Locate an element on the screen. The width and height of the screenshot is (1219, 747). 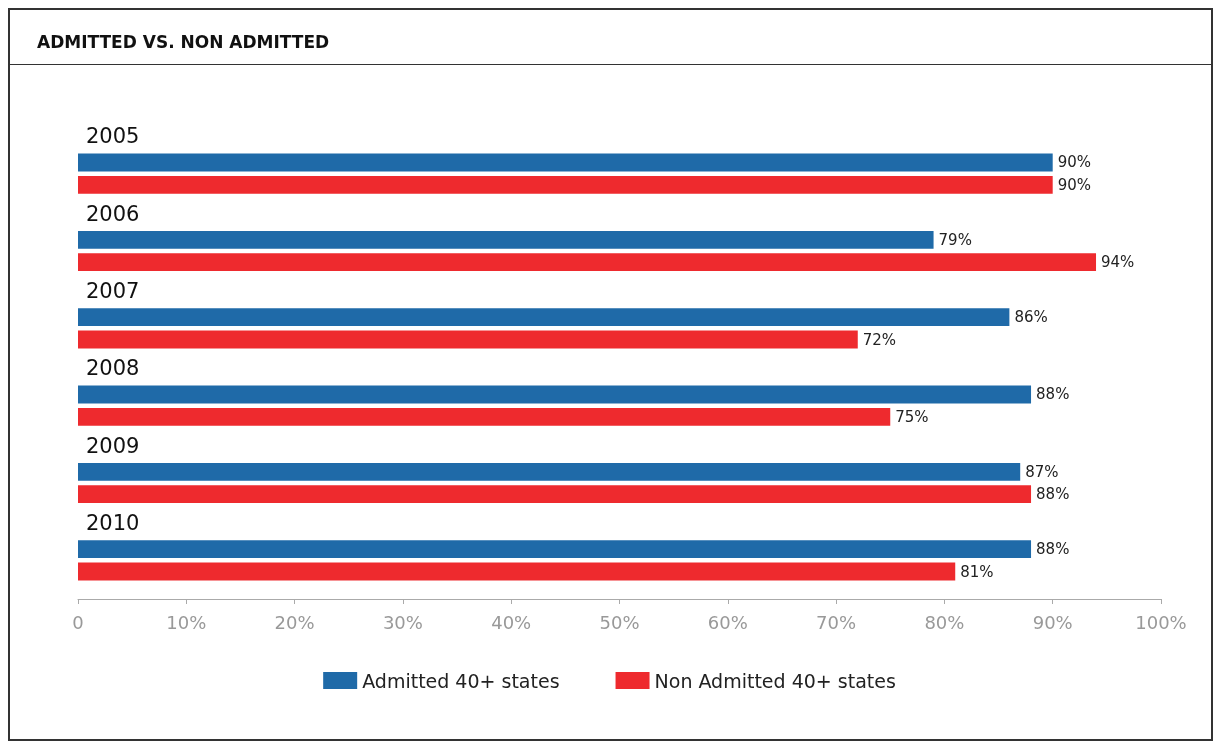
y-tick-label: 2008 is located at coordinates (113, 368).